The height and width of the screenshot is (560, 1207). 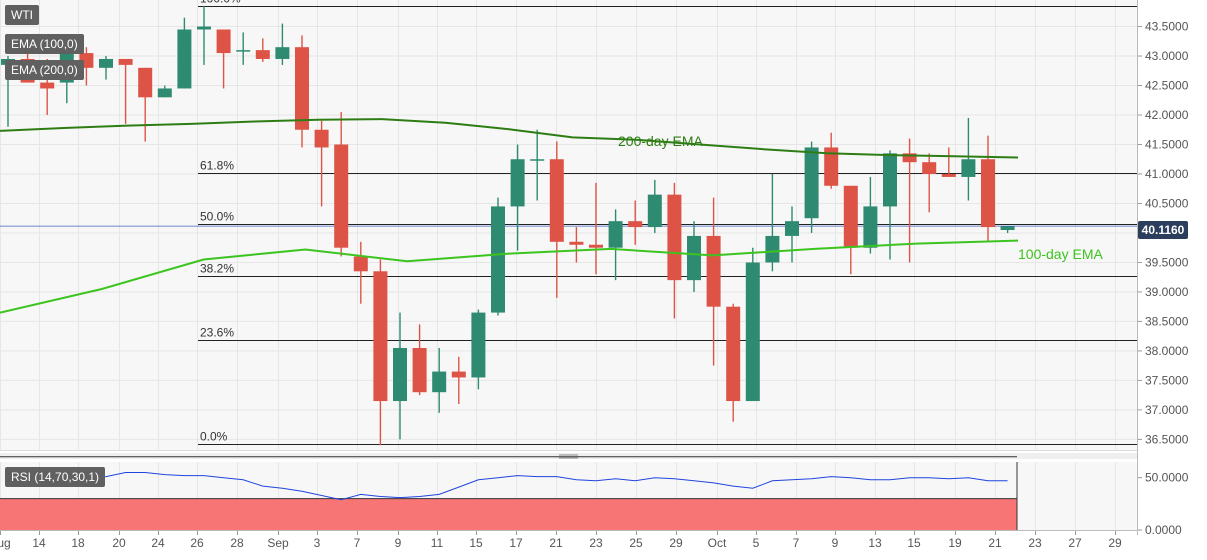 What do you see at coordinates (516, 543) in the screenshot?
I see `x-tick-label: 17` at bounding box center [516, 543].